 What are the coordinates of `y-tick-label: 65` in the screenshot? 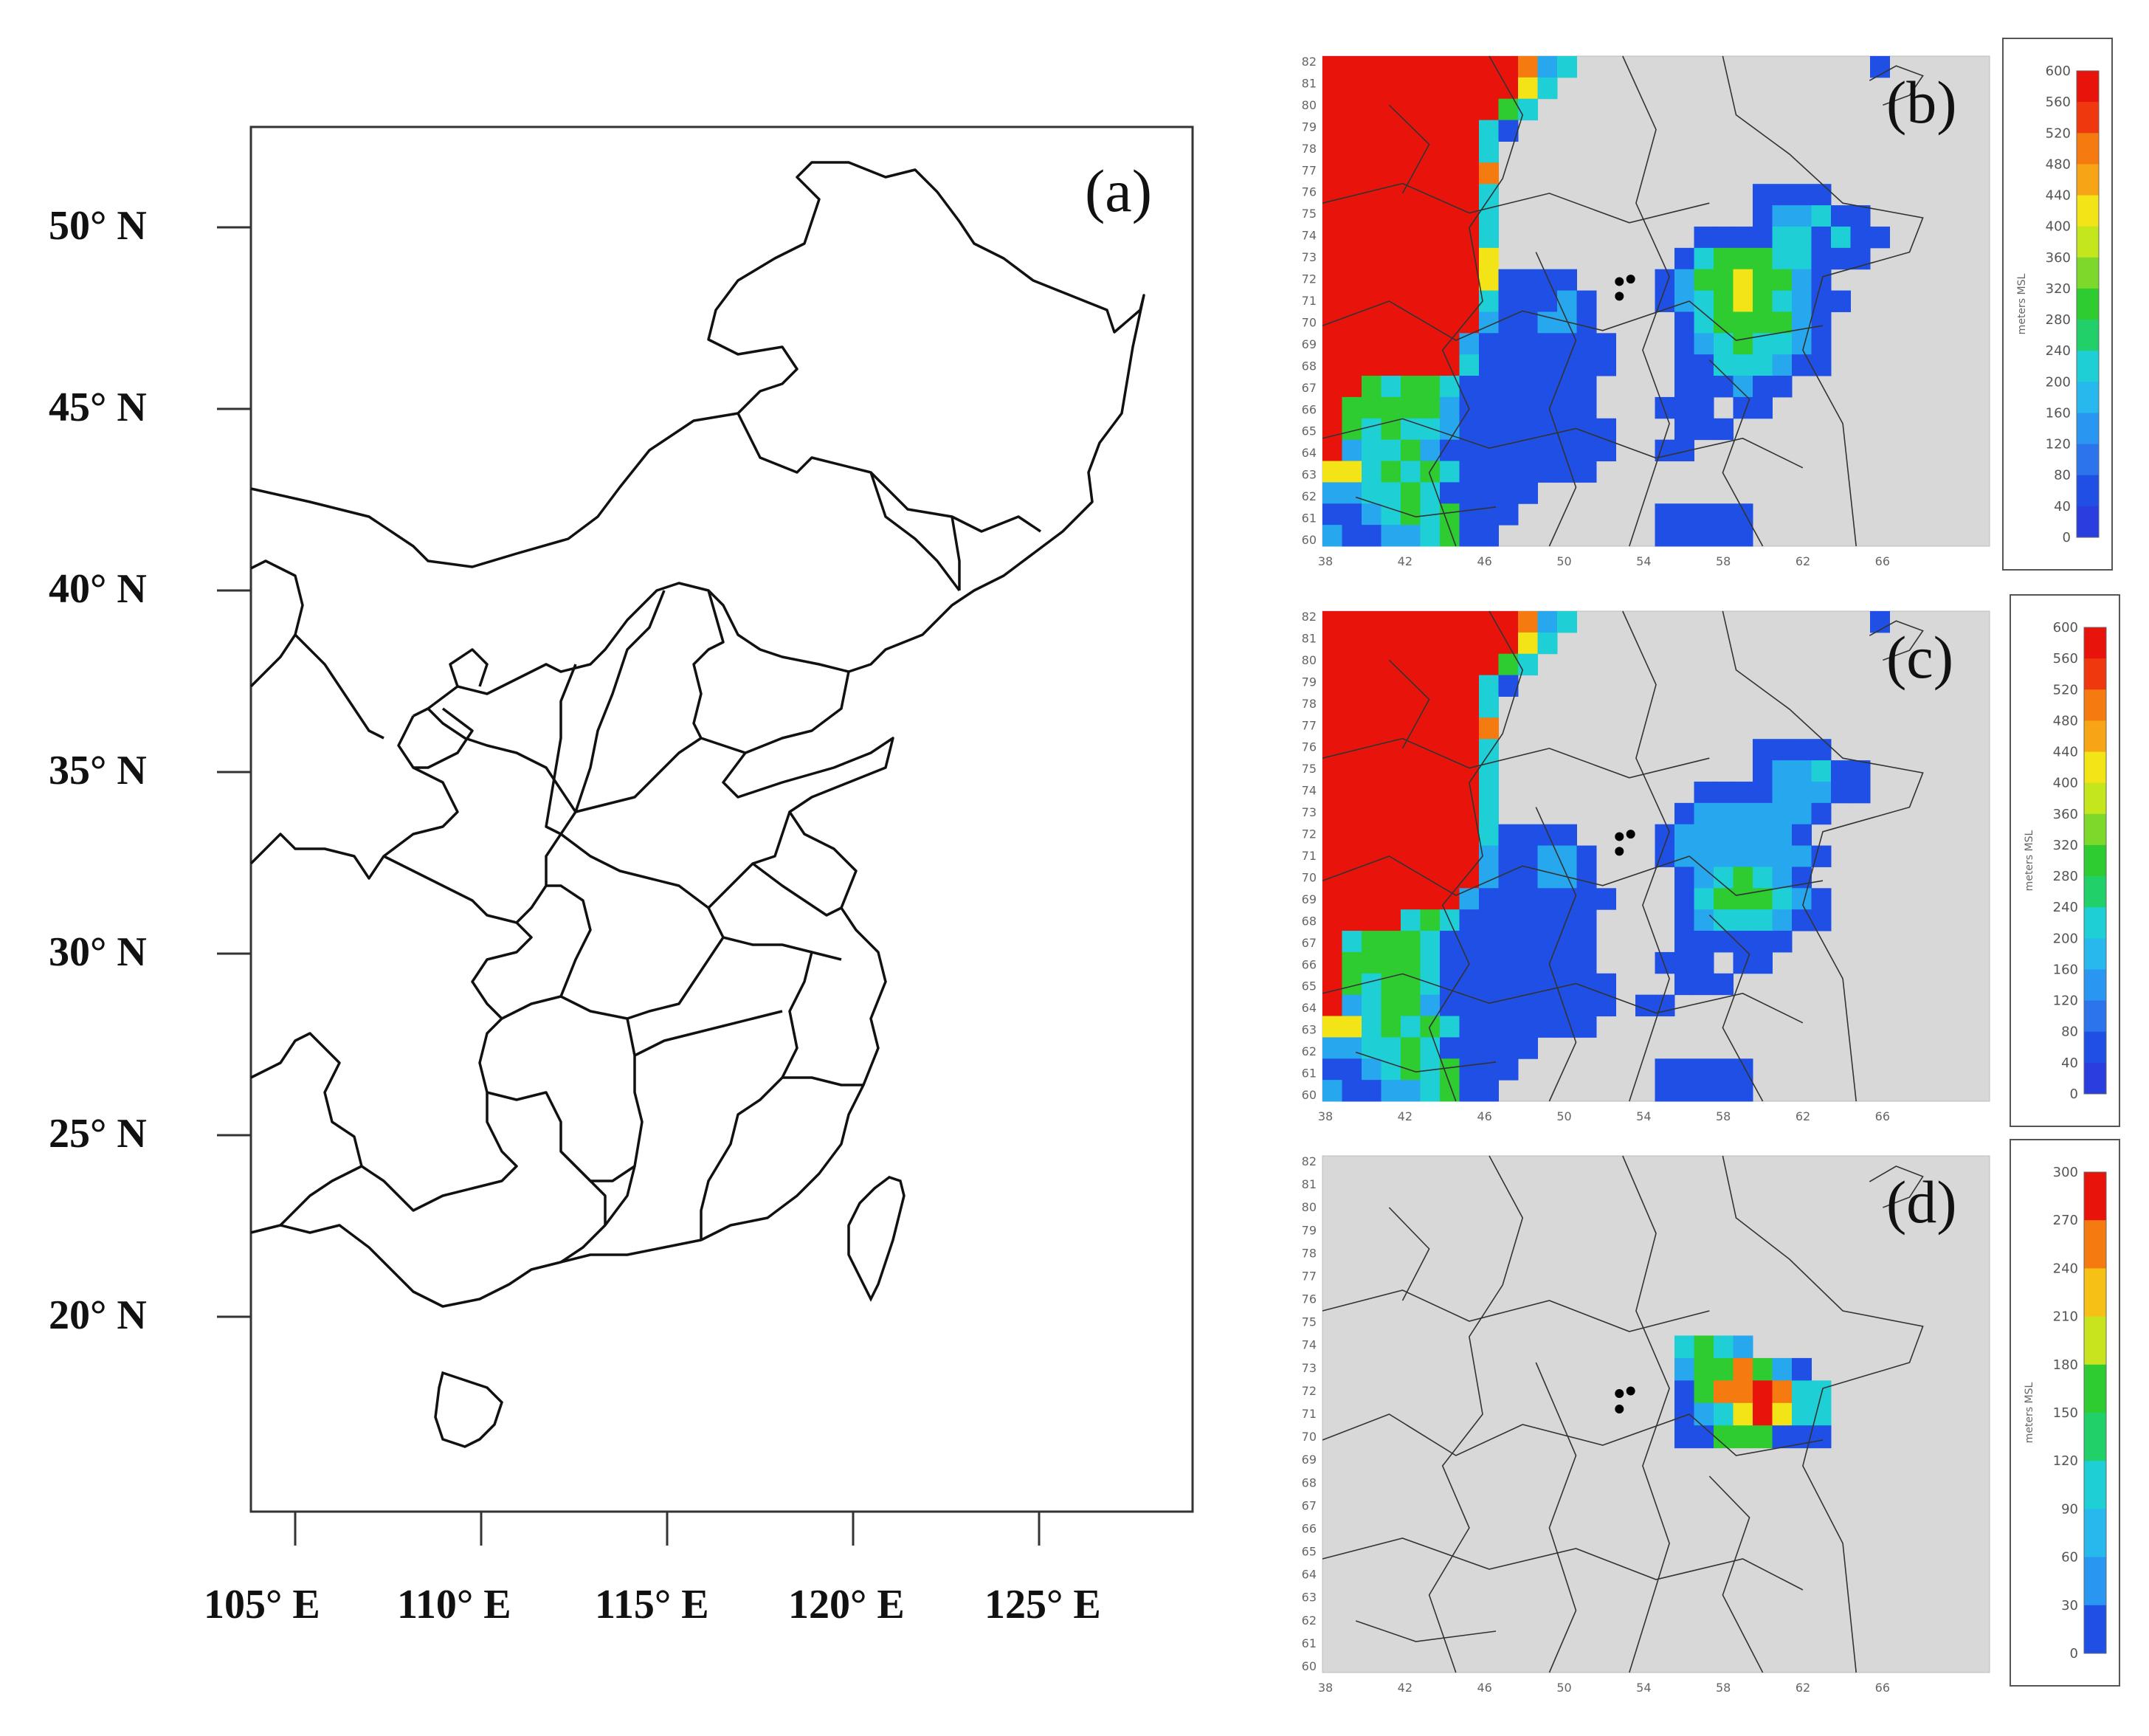 It's located at (1309, 1552).